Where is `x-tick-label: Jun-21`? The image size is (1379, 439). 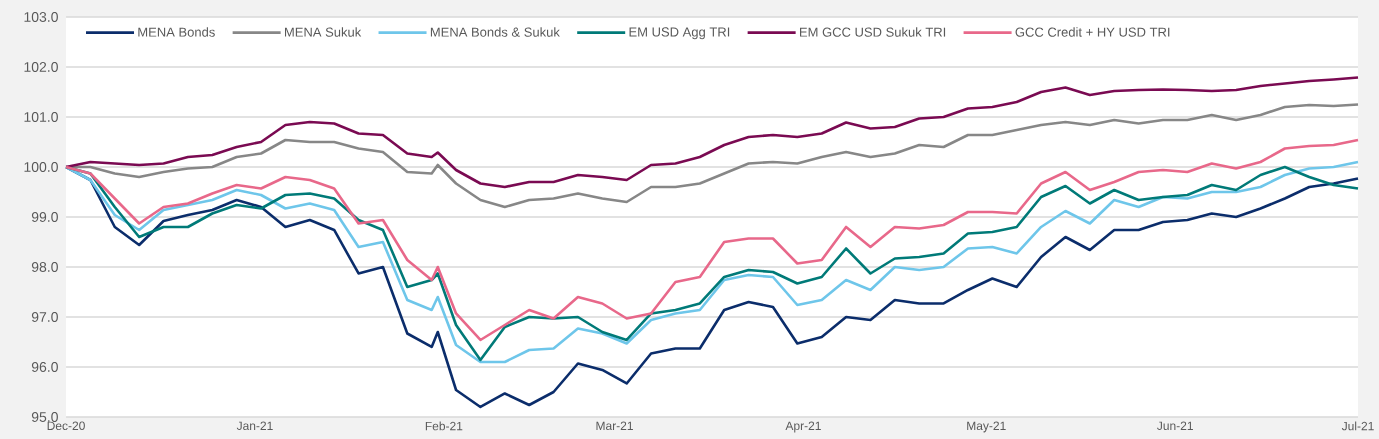
x-tick-label: Jun-21 is located at coordinates (1175, 426).